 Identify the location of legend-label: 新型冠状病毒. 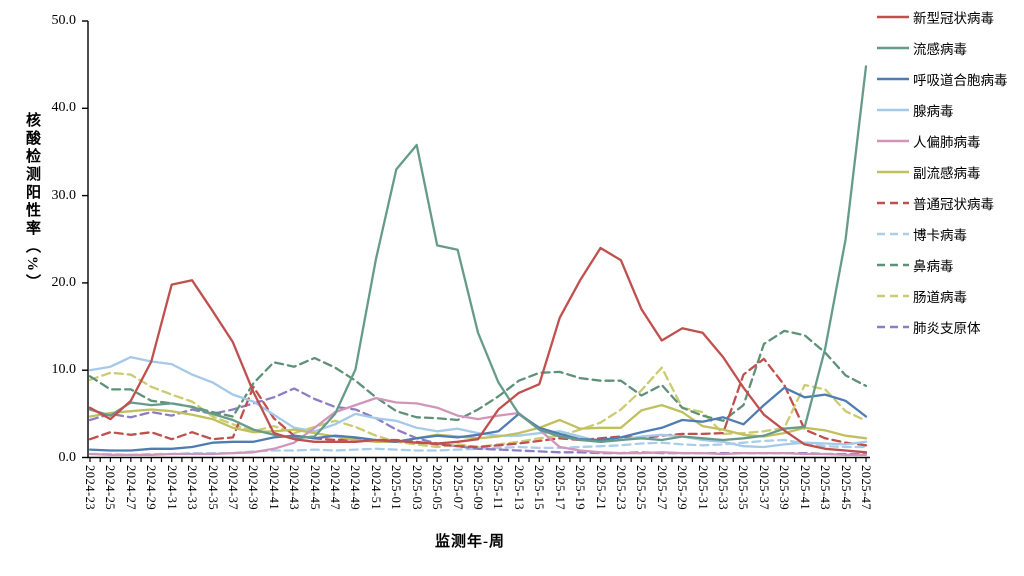
(953, 18).